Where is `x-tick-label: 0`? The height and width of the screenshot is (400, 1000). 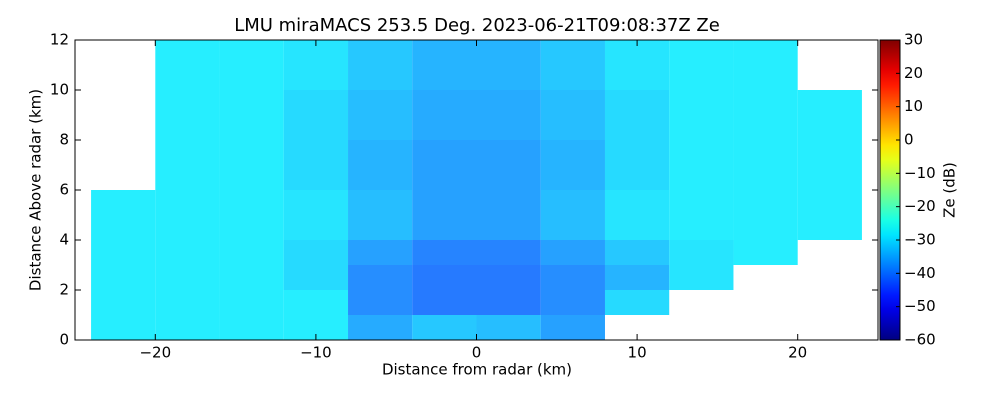 x-tick-label: 0 is located at coordinates (477, 353).